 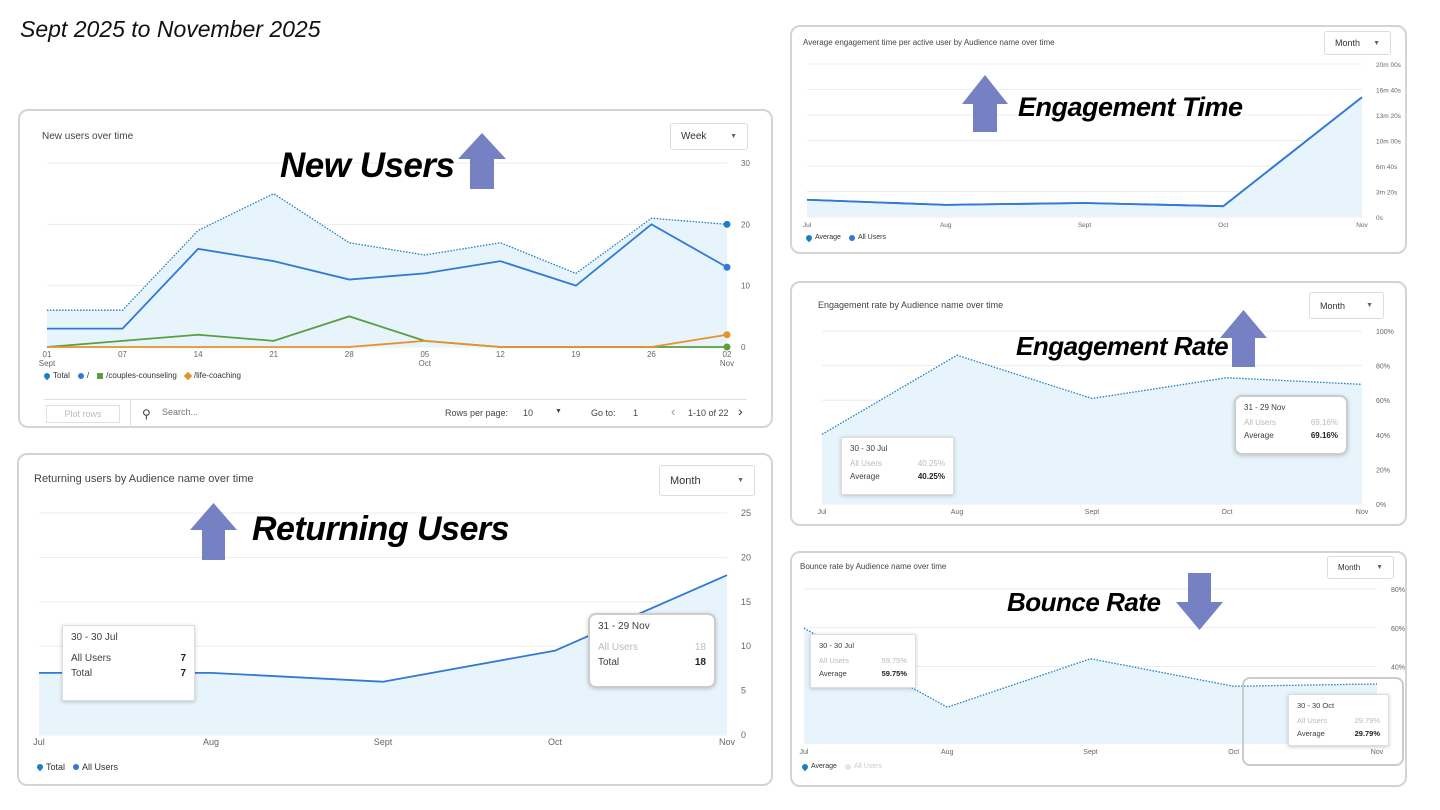 I want to click on y-tick-label: 20m 00s, so click(x=1389, y=65).